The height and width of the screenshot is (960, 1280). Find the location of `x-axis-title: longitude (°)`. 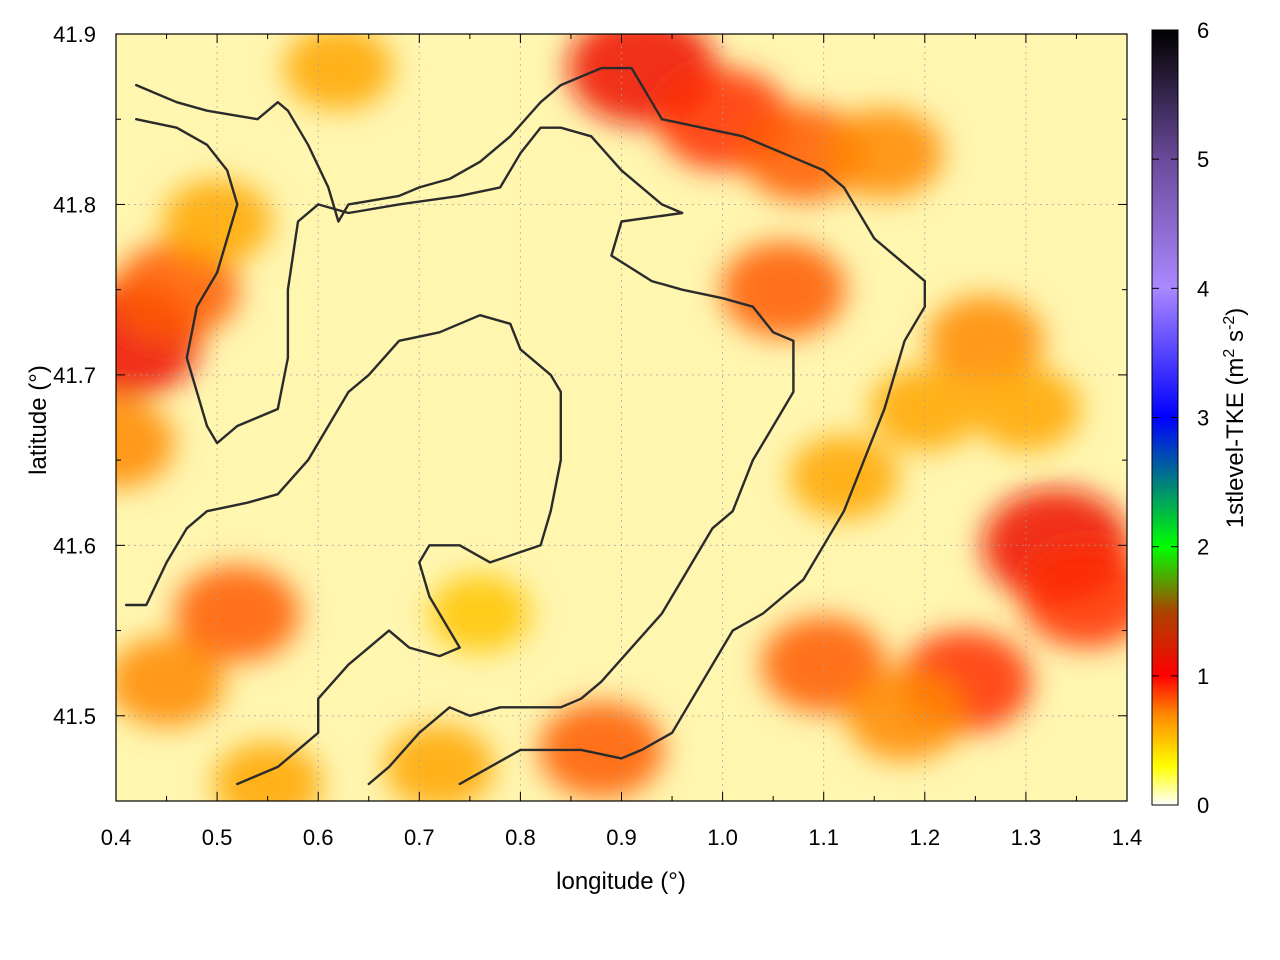

x-axis-title: longitude (°) is located at coordinates (621, 881).